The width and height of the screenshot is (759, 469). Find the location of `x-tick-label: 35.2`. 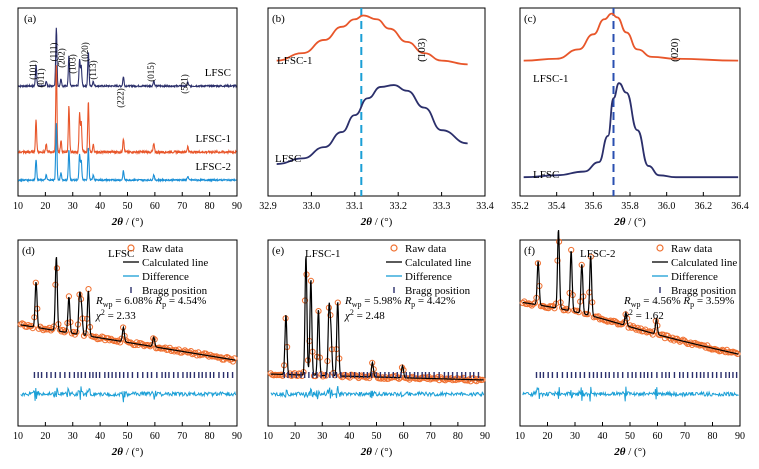

x-tick-label: 35.2 is located at coordinates (520, 206).